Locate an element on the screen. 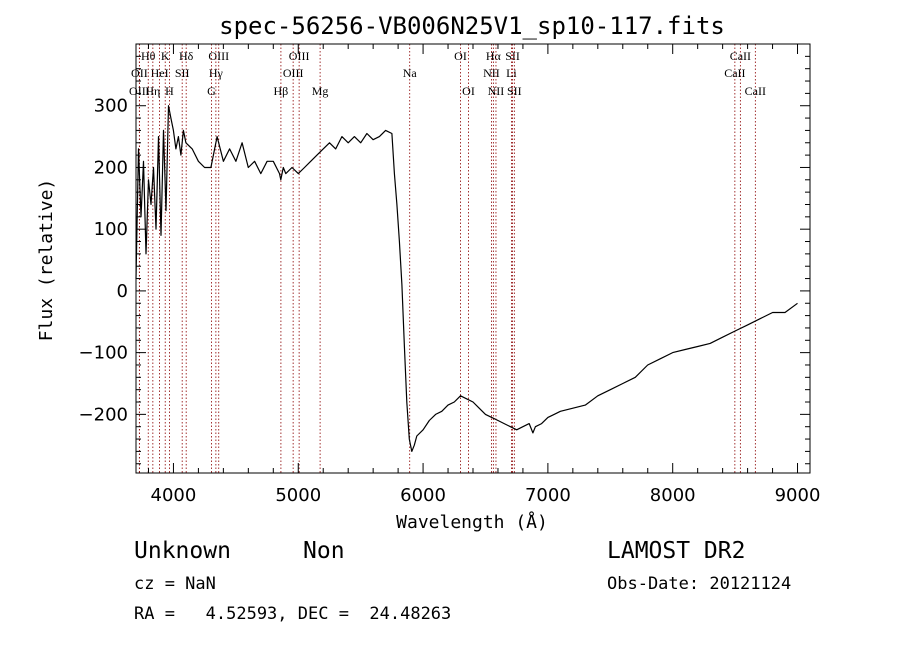  object-class: Unknown is located at coordinates (182, 551).